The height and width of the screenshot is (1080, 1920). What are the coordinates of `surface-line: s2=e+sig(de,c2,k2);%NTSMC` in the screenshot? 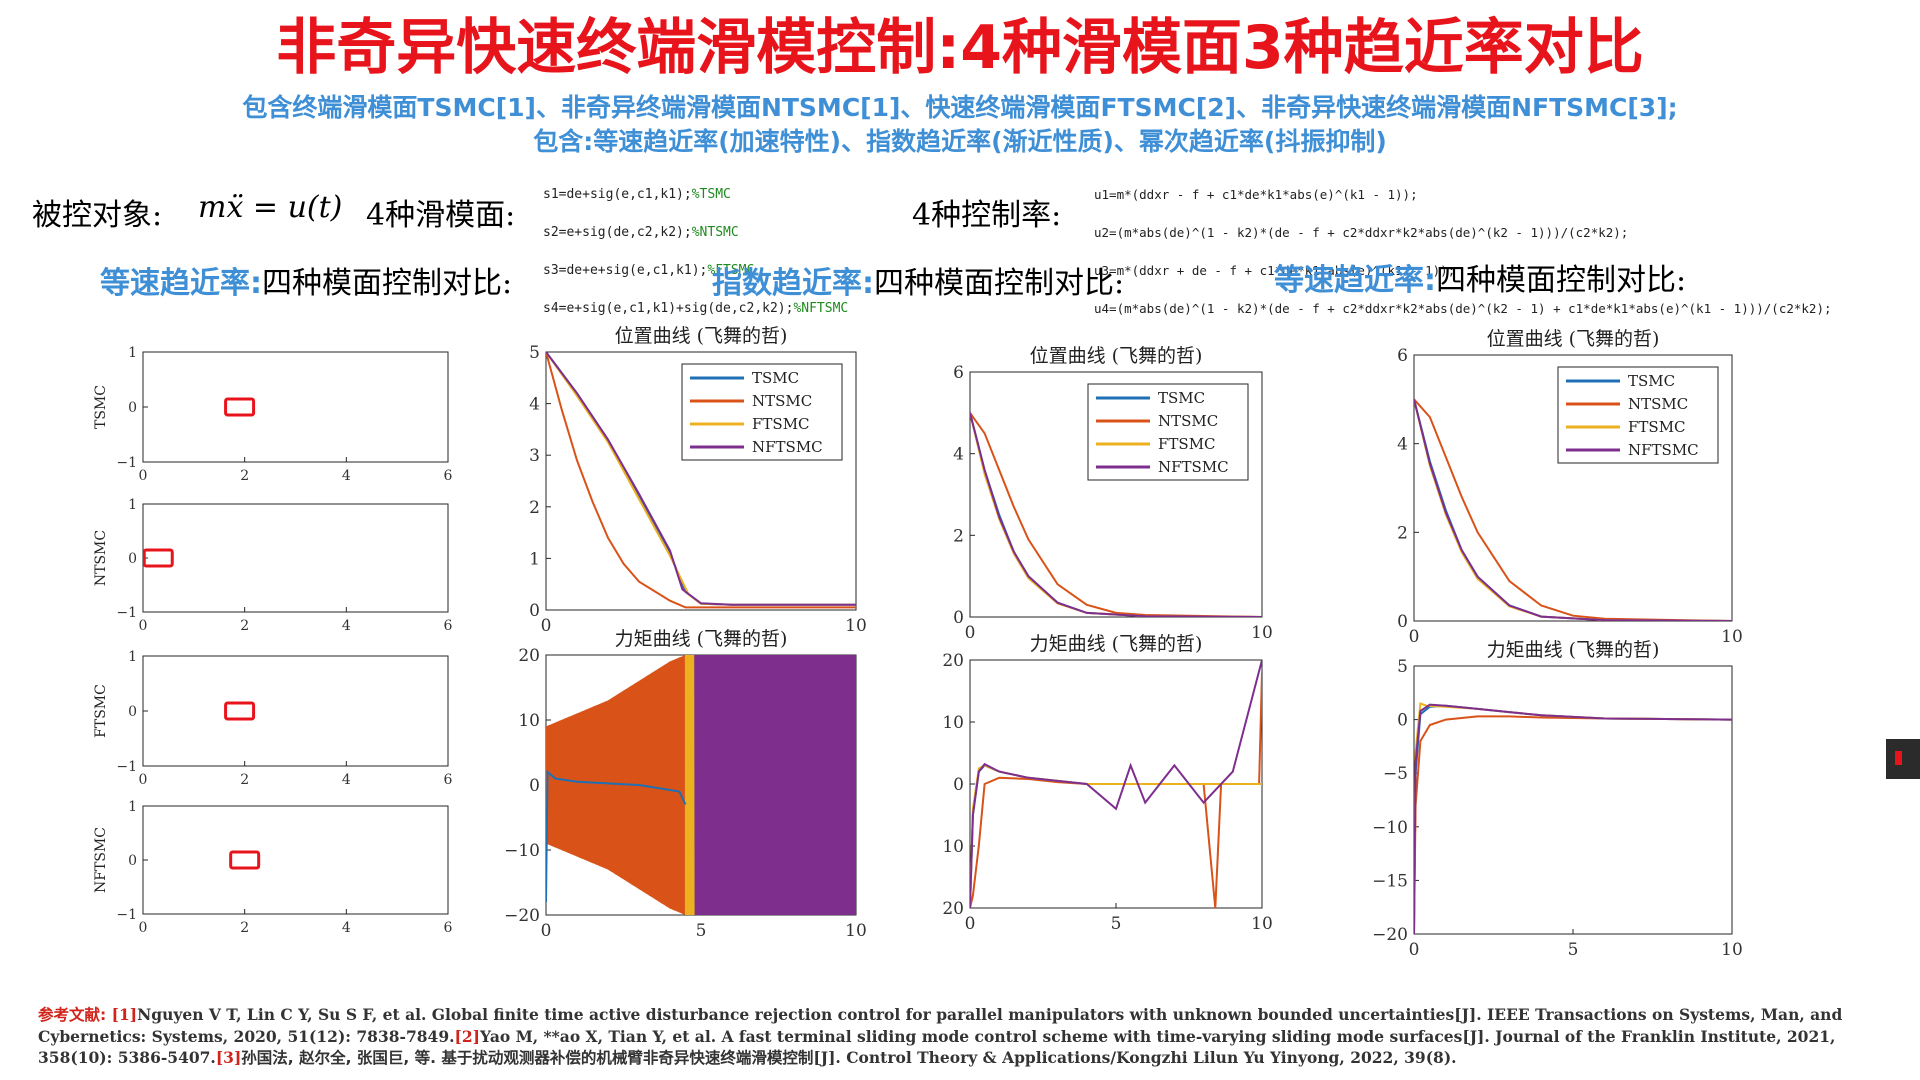 It's located at (695, 232).